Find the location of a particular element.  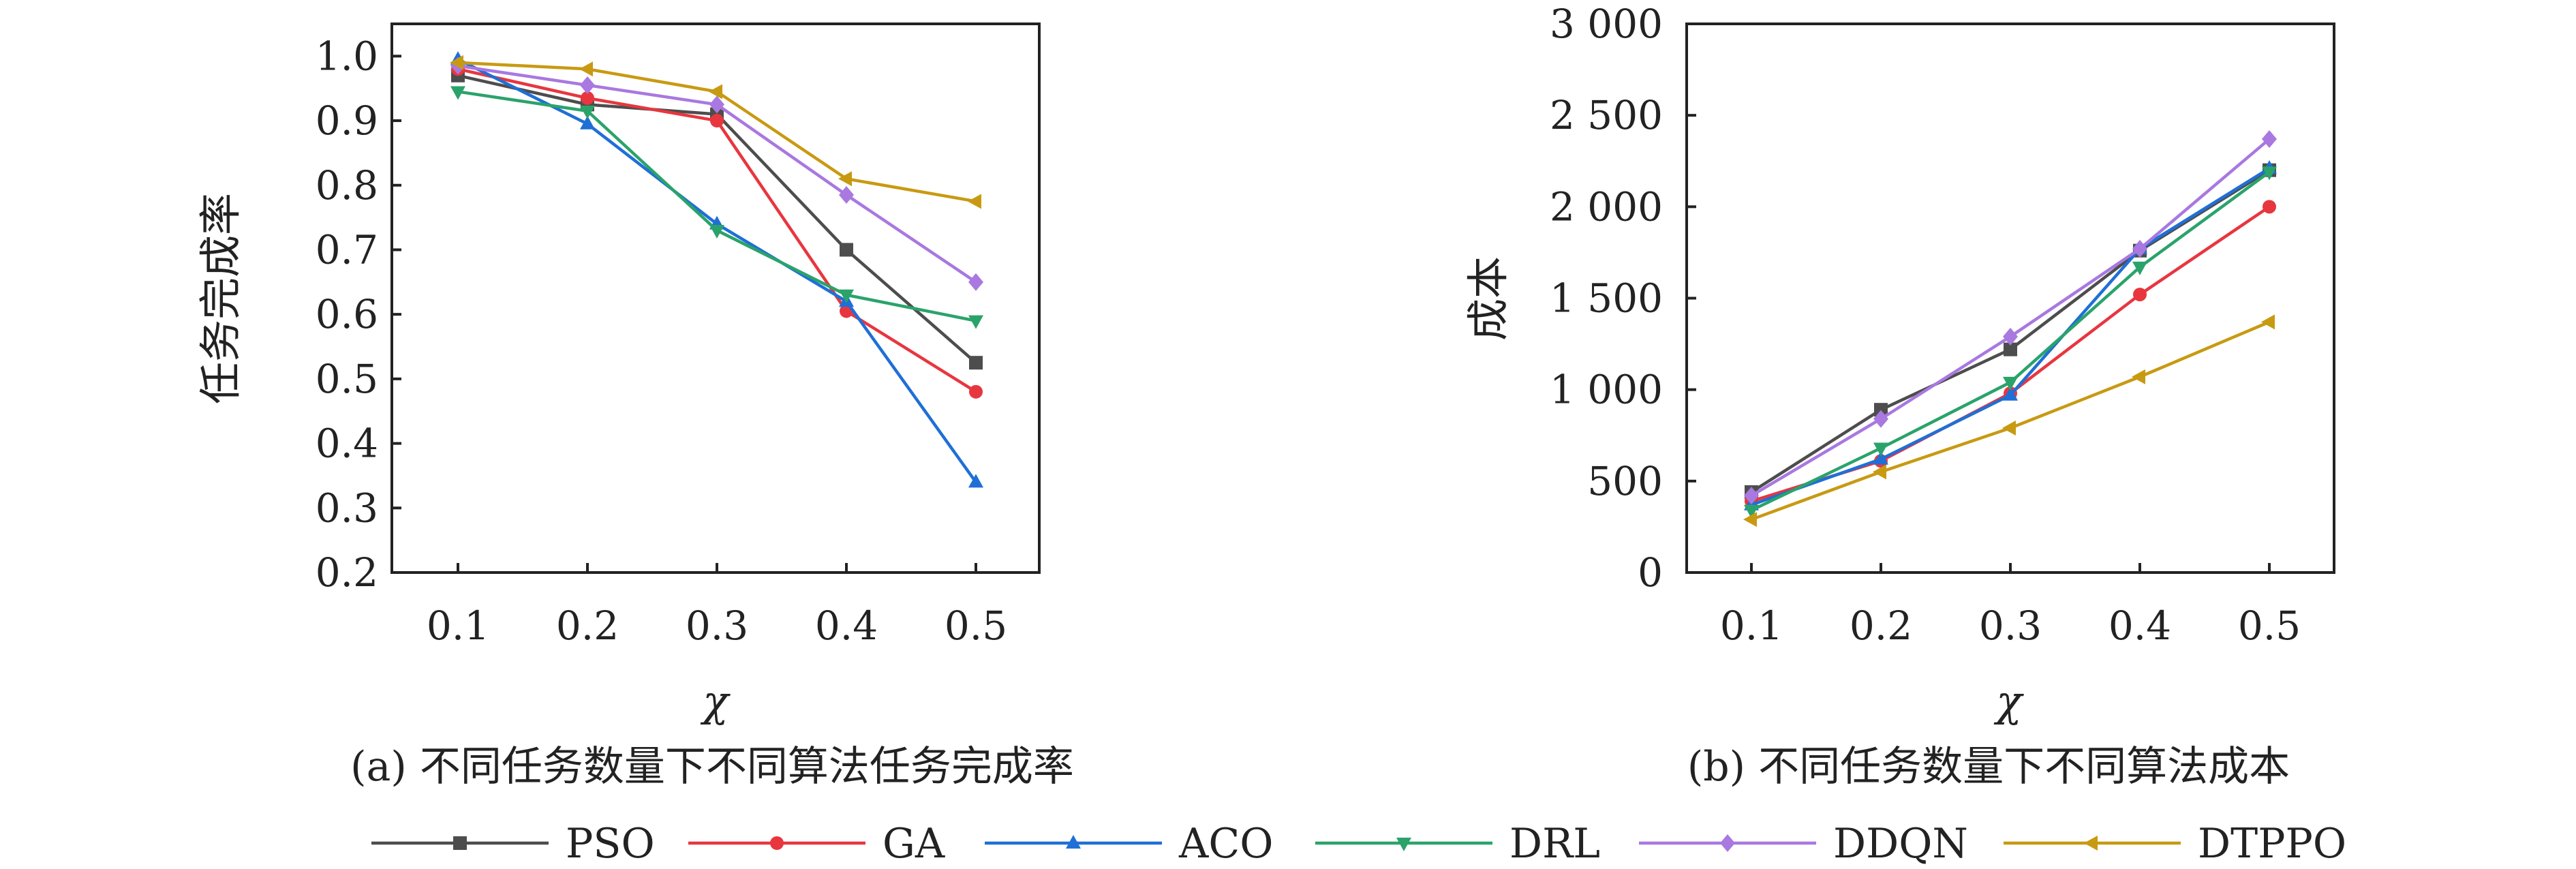

legend-marker-pso is located at coordinates (460, 843).